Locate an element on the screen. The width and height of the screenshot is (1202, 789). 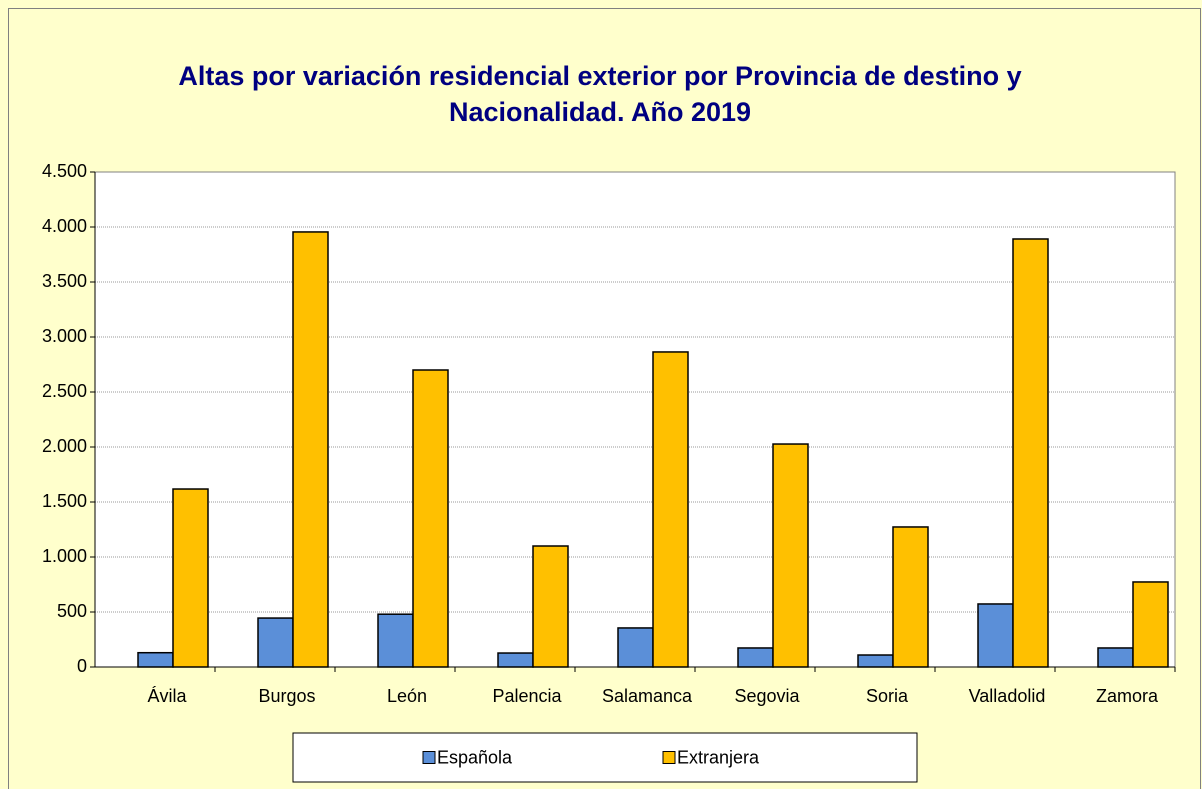
x-tick-label: León is located at coordinates (407, 696).